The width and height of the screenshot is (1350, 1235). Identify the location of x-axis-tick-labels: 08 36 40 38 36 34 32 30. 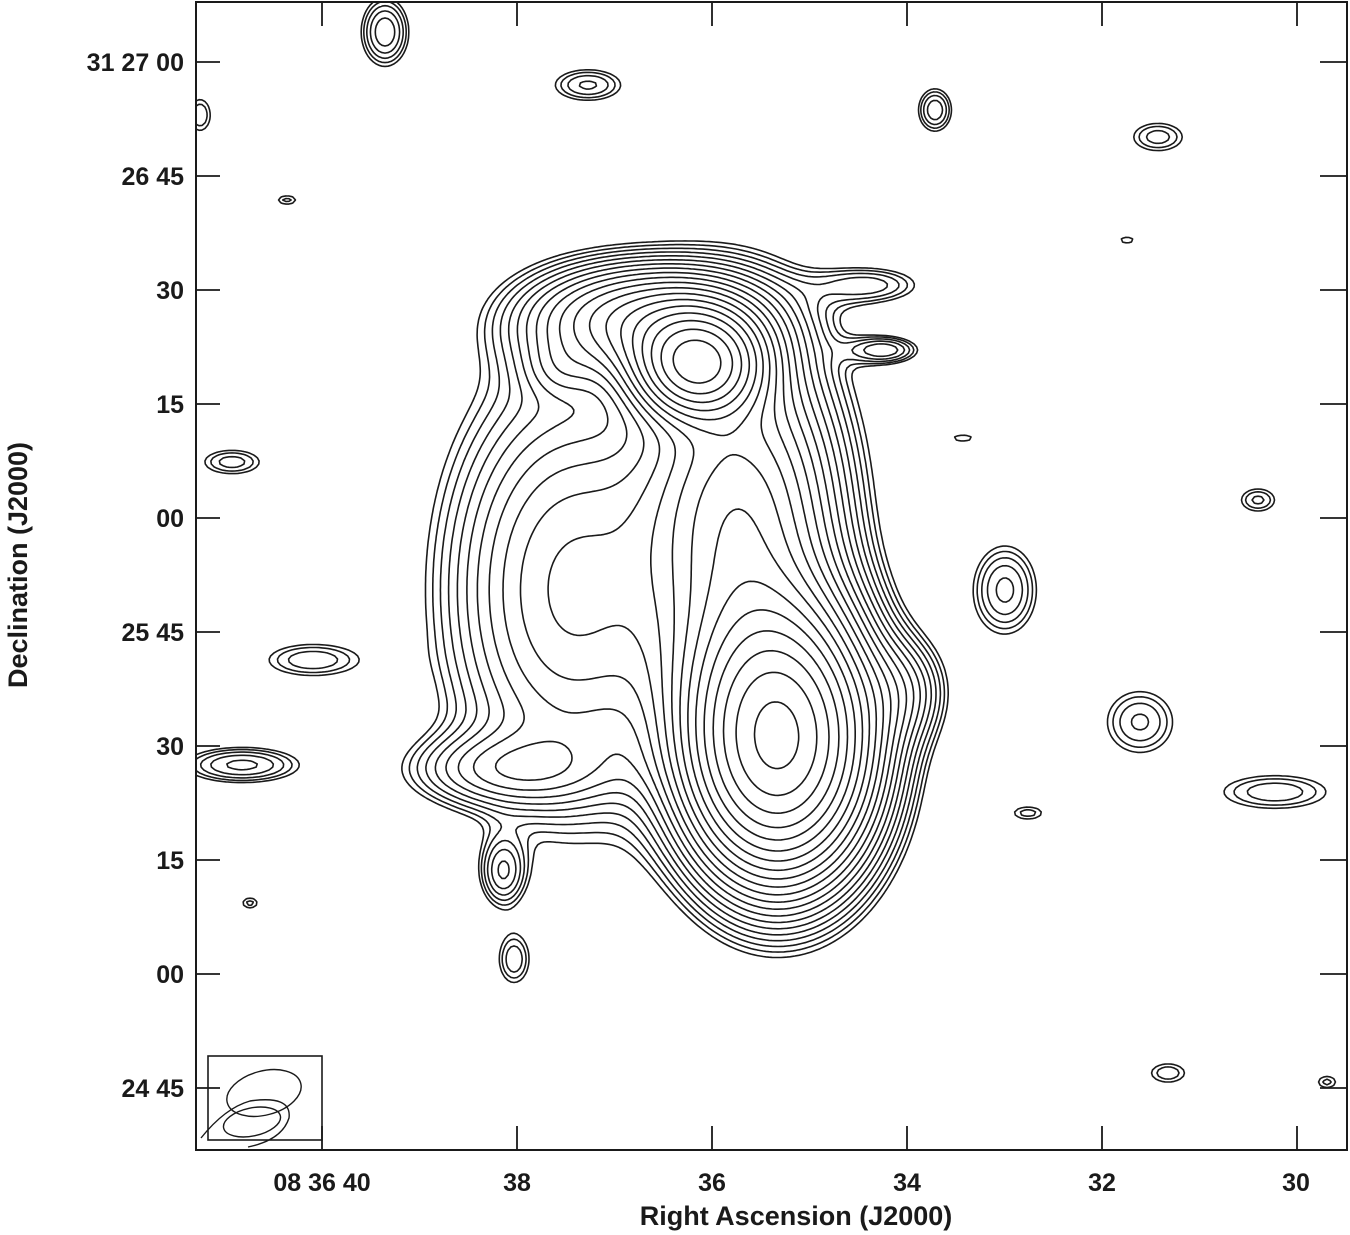
(791, 1183).